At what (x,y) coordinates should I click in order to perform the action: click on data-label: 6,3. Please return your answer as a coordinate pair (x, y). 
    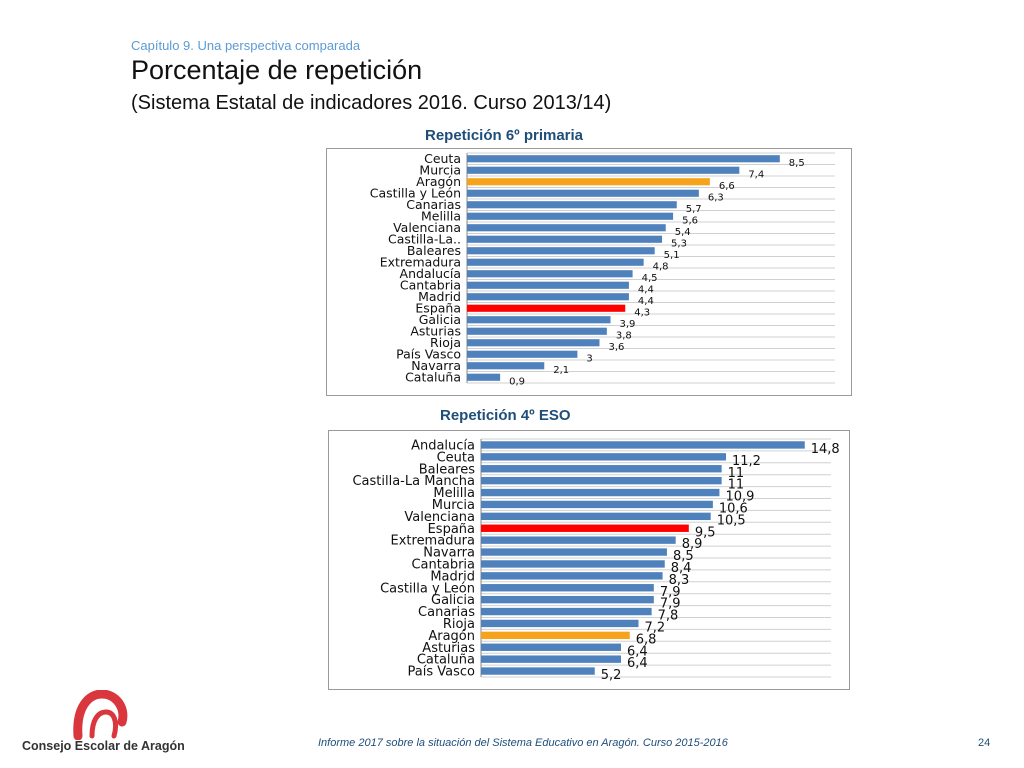
    Looking at the image, I should click on (716, 197).